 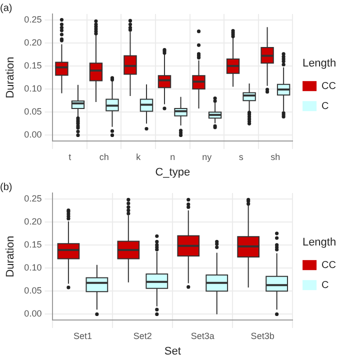 What do you see at coordinates (202, 335) in the screenshot?
I see `x-tick-label: Set3a` at bounding box center [202, 335].